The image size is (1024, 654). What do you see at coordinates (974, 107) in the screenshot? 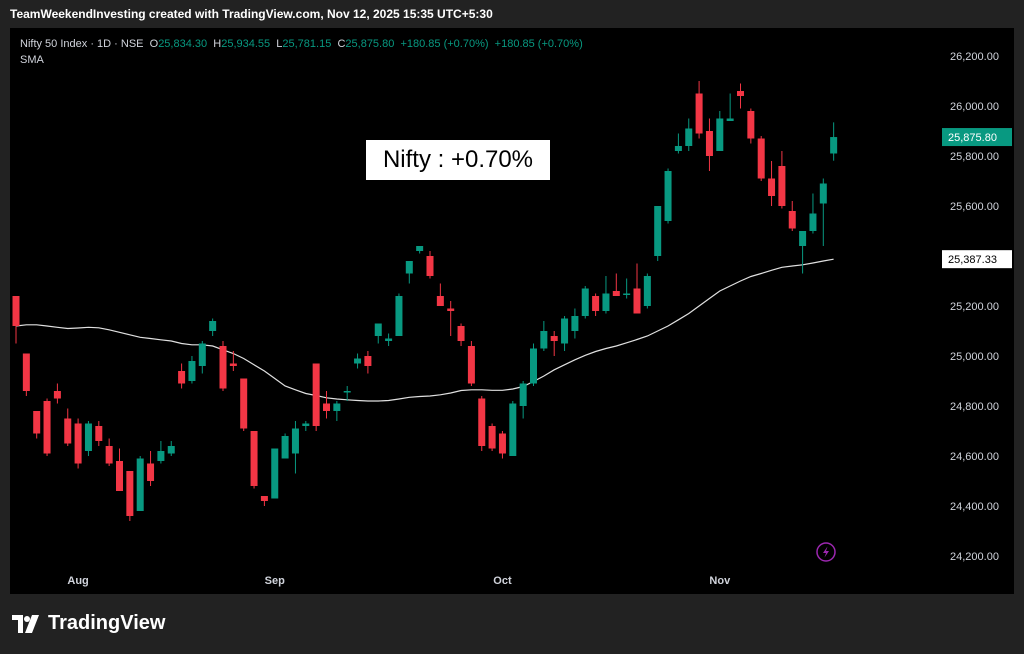
I see `y-tick-label: 26,000.00` at bounding box center [974, 107].